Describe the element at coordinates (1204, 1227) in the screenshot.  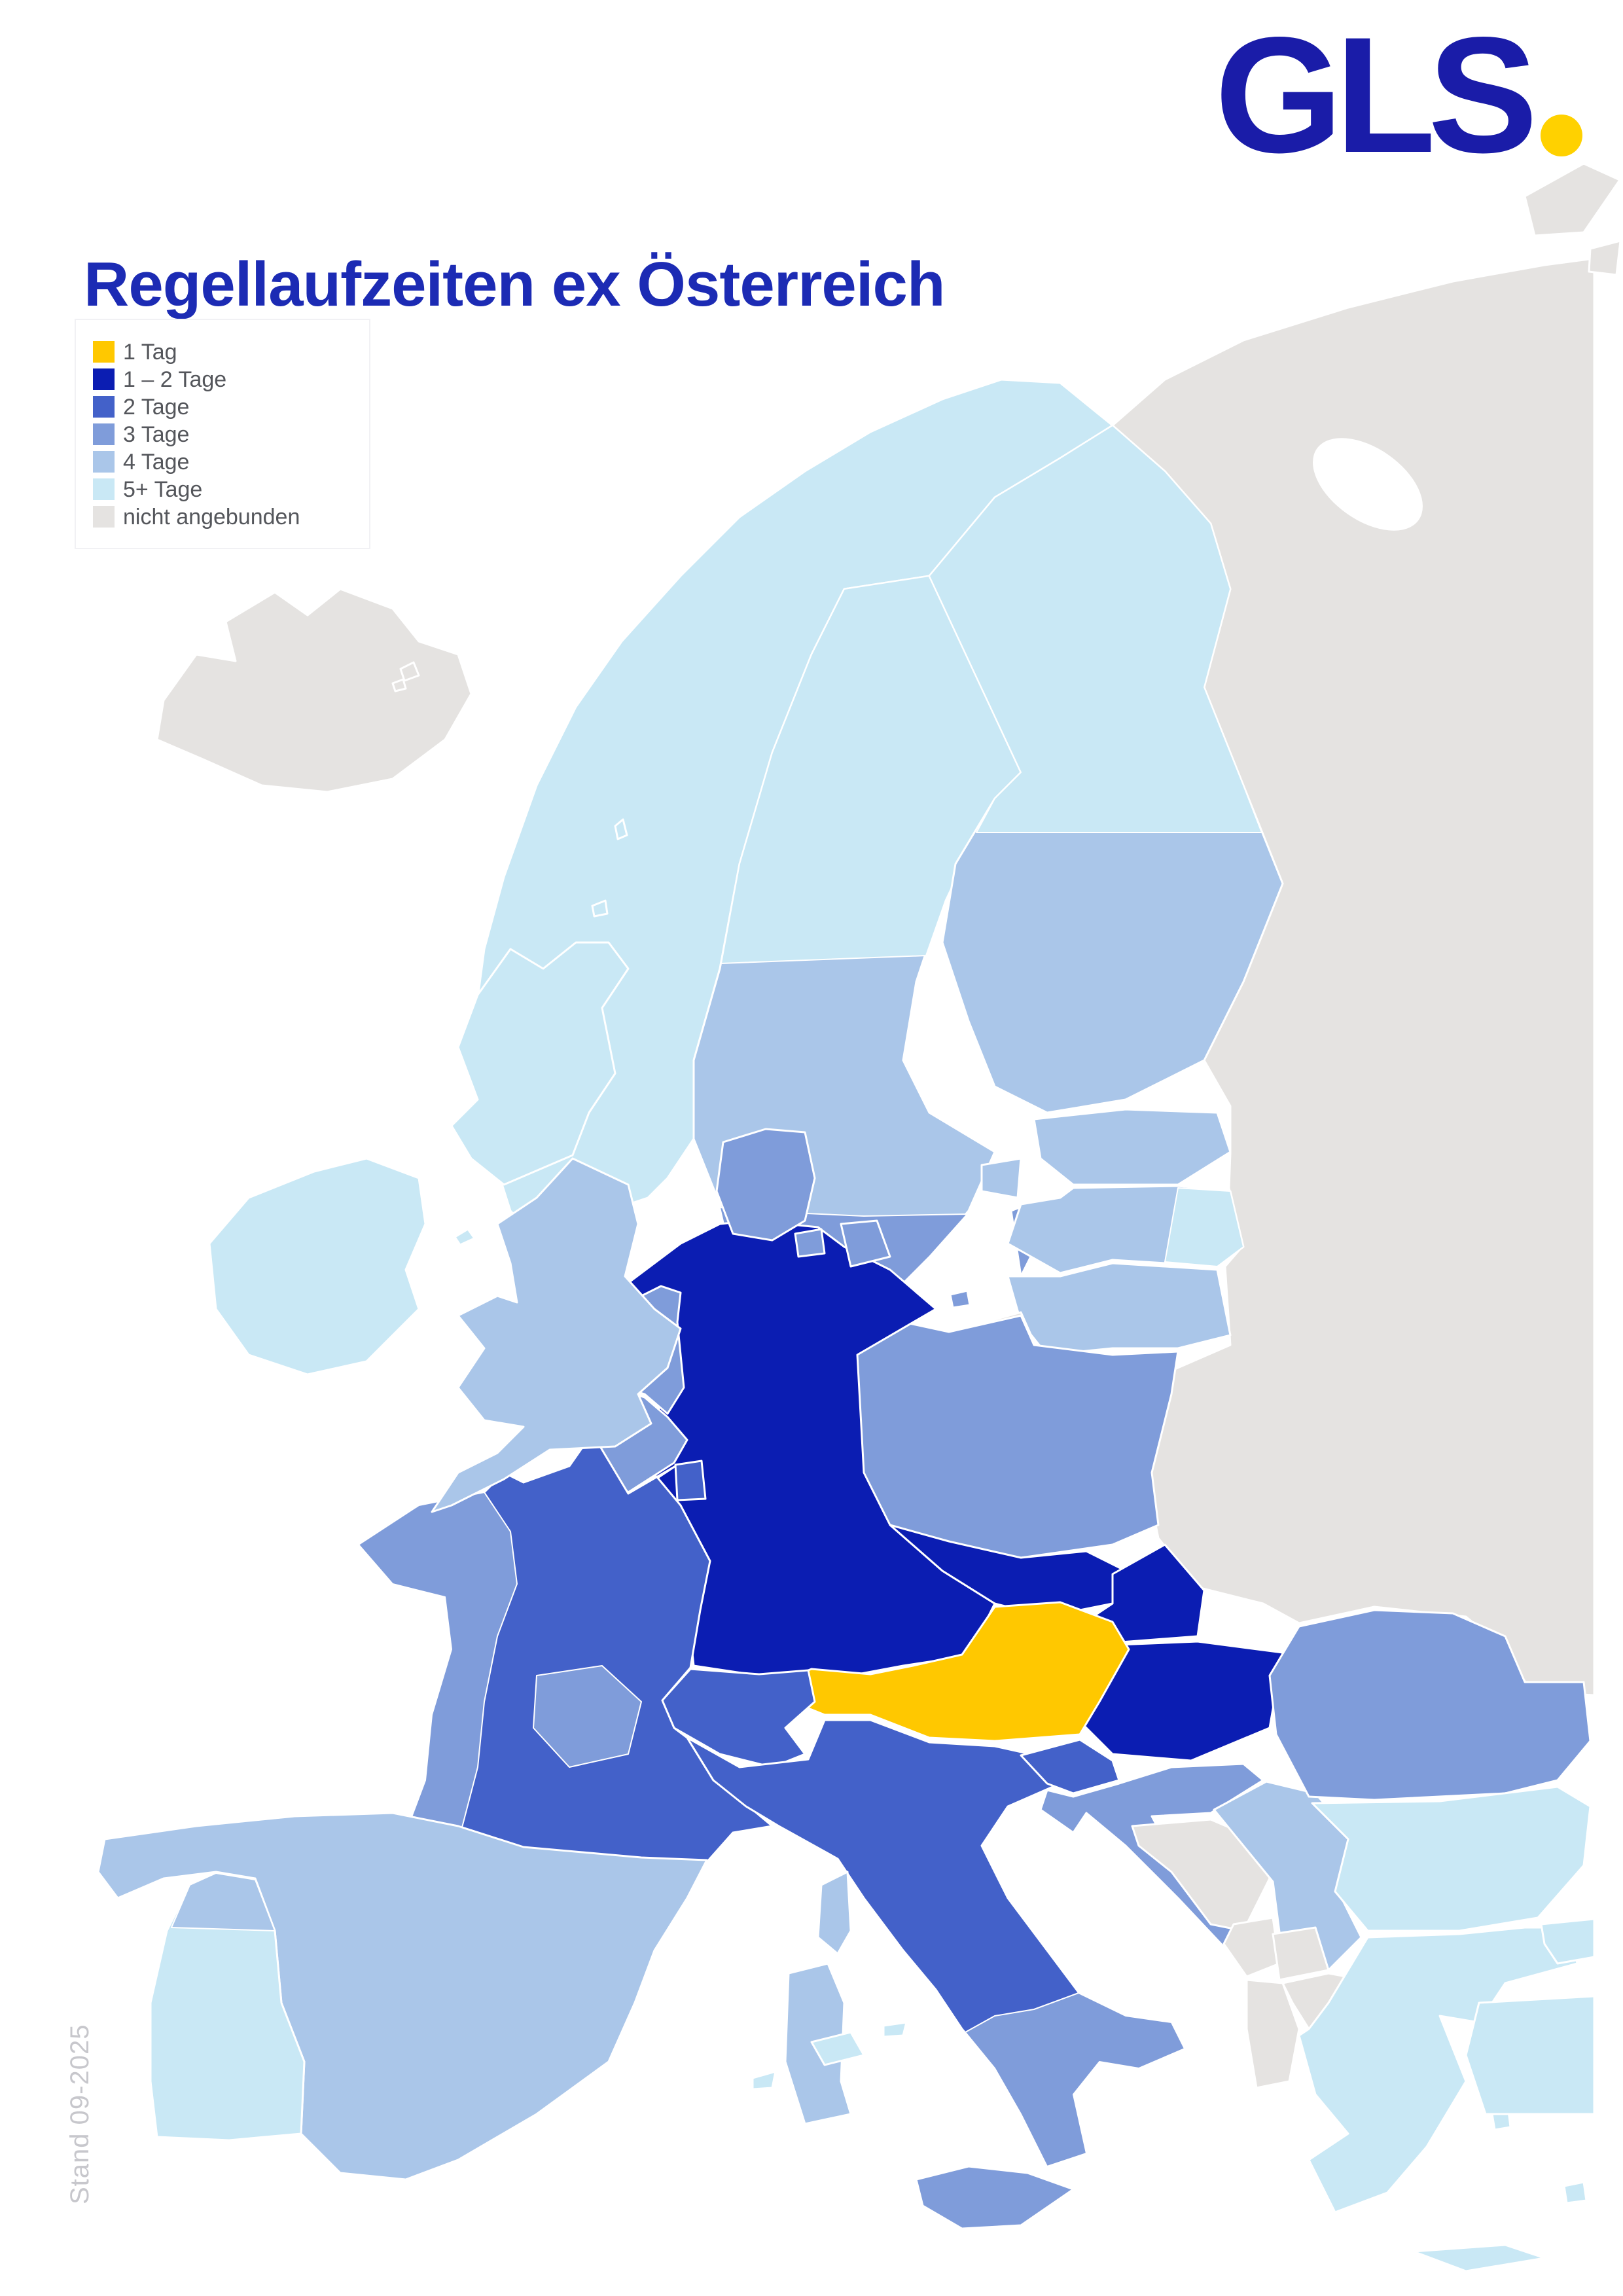
I see `region-latvia-east` at that location.